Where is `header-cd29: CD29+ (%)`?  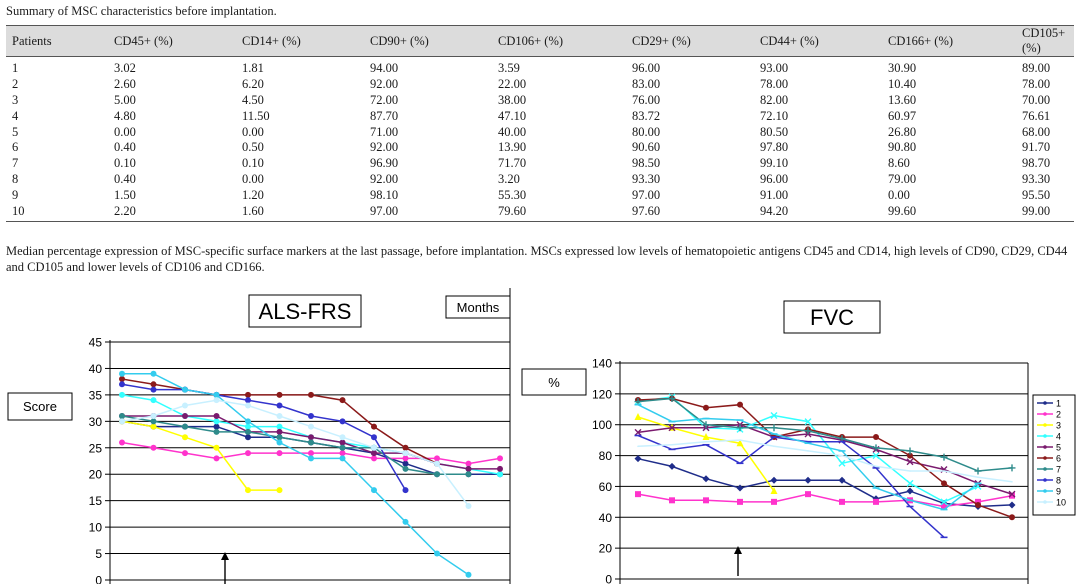 header-cd29: CD29+ (%) is located at coordinates (690, 41).